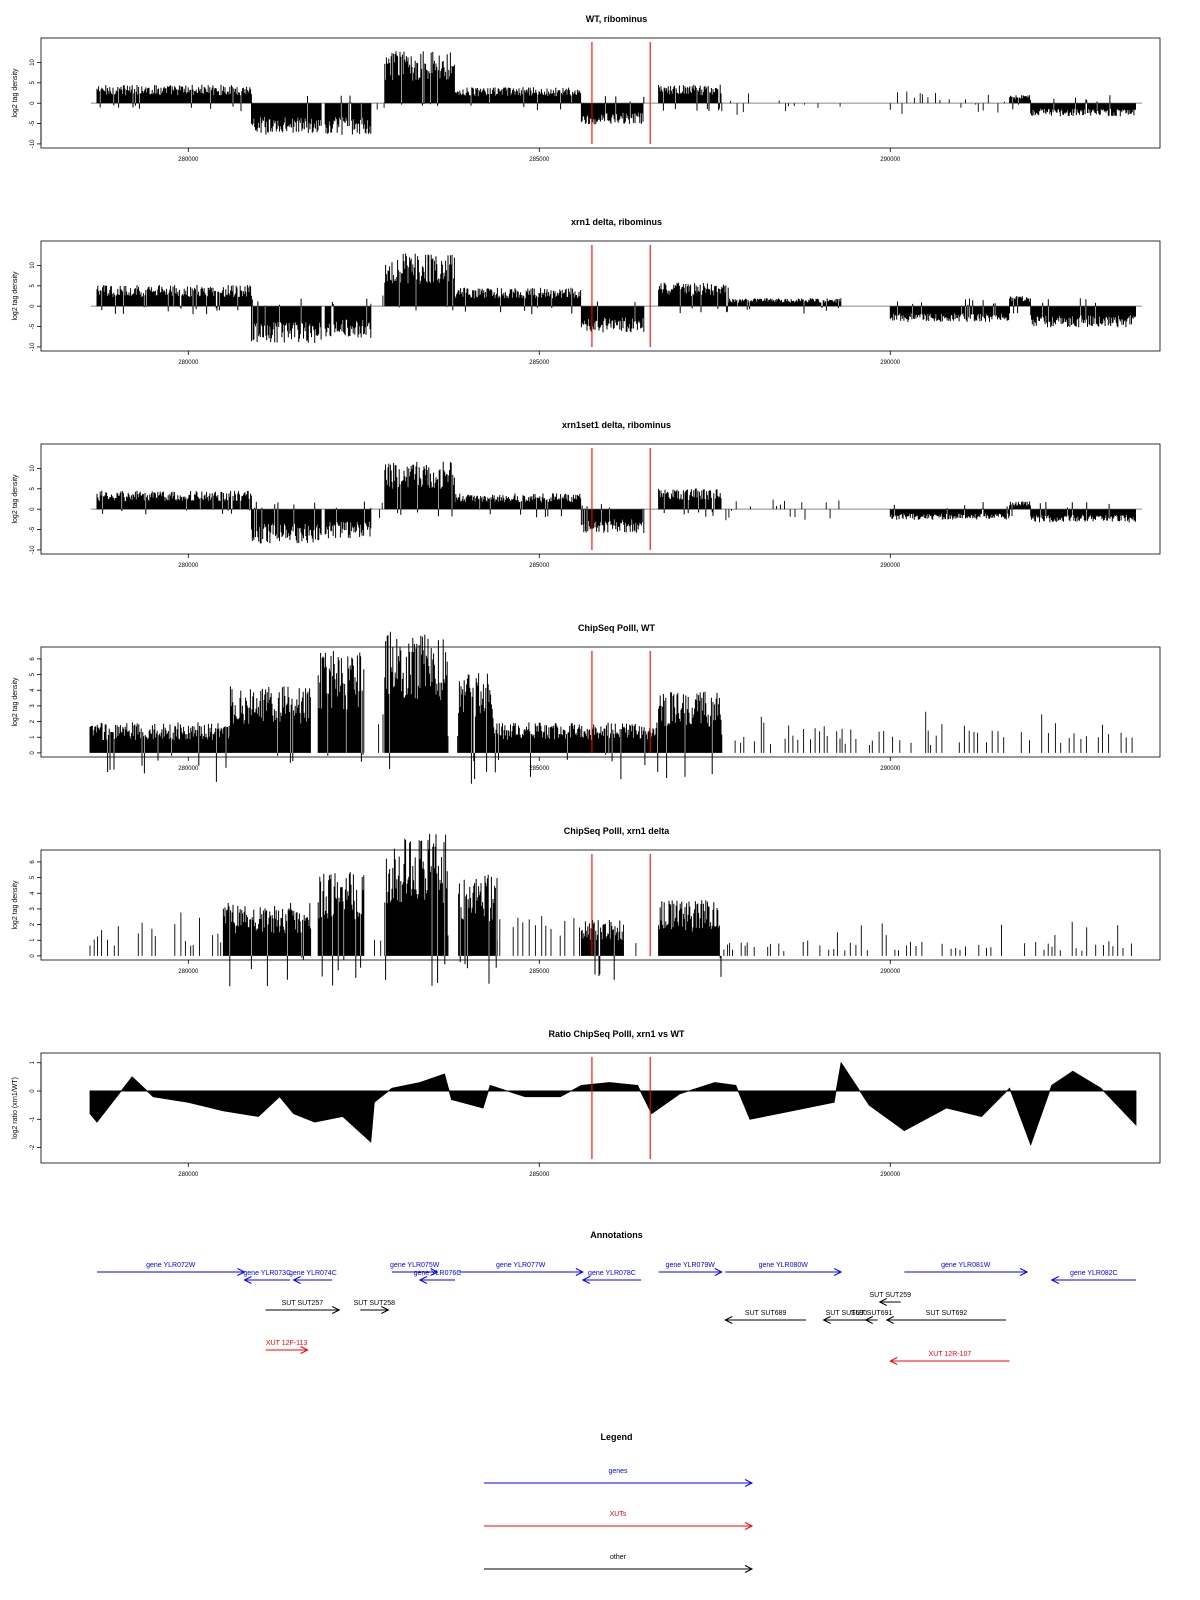 This screenshot has width=1200, height=1600. Describe the element at coordinates (872, 1317) in the screenshot. I see `annotation-other-arrow: SUT SUT691` at that location.